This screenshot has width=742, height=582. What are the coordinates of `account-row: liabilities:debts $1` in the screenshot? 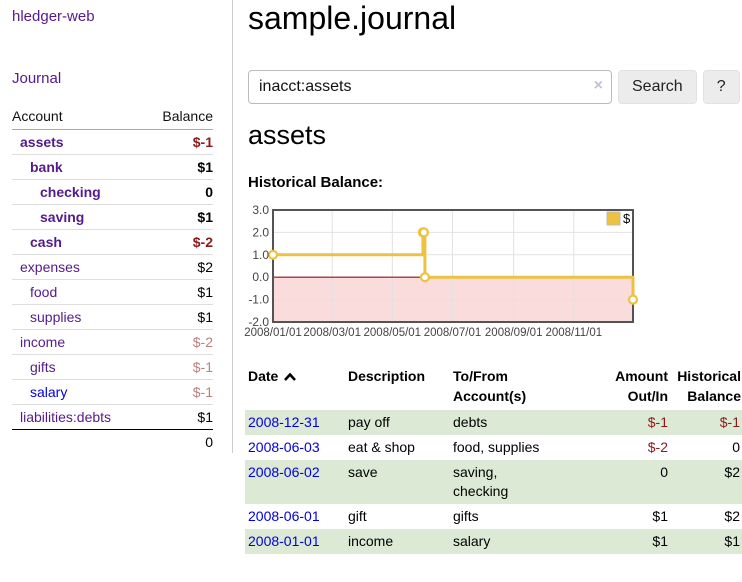 It's located at (112, 416).